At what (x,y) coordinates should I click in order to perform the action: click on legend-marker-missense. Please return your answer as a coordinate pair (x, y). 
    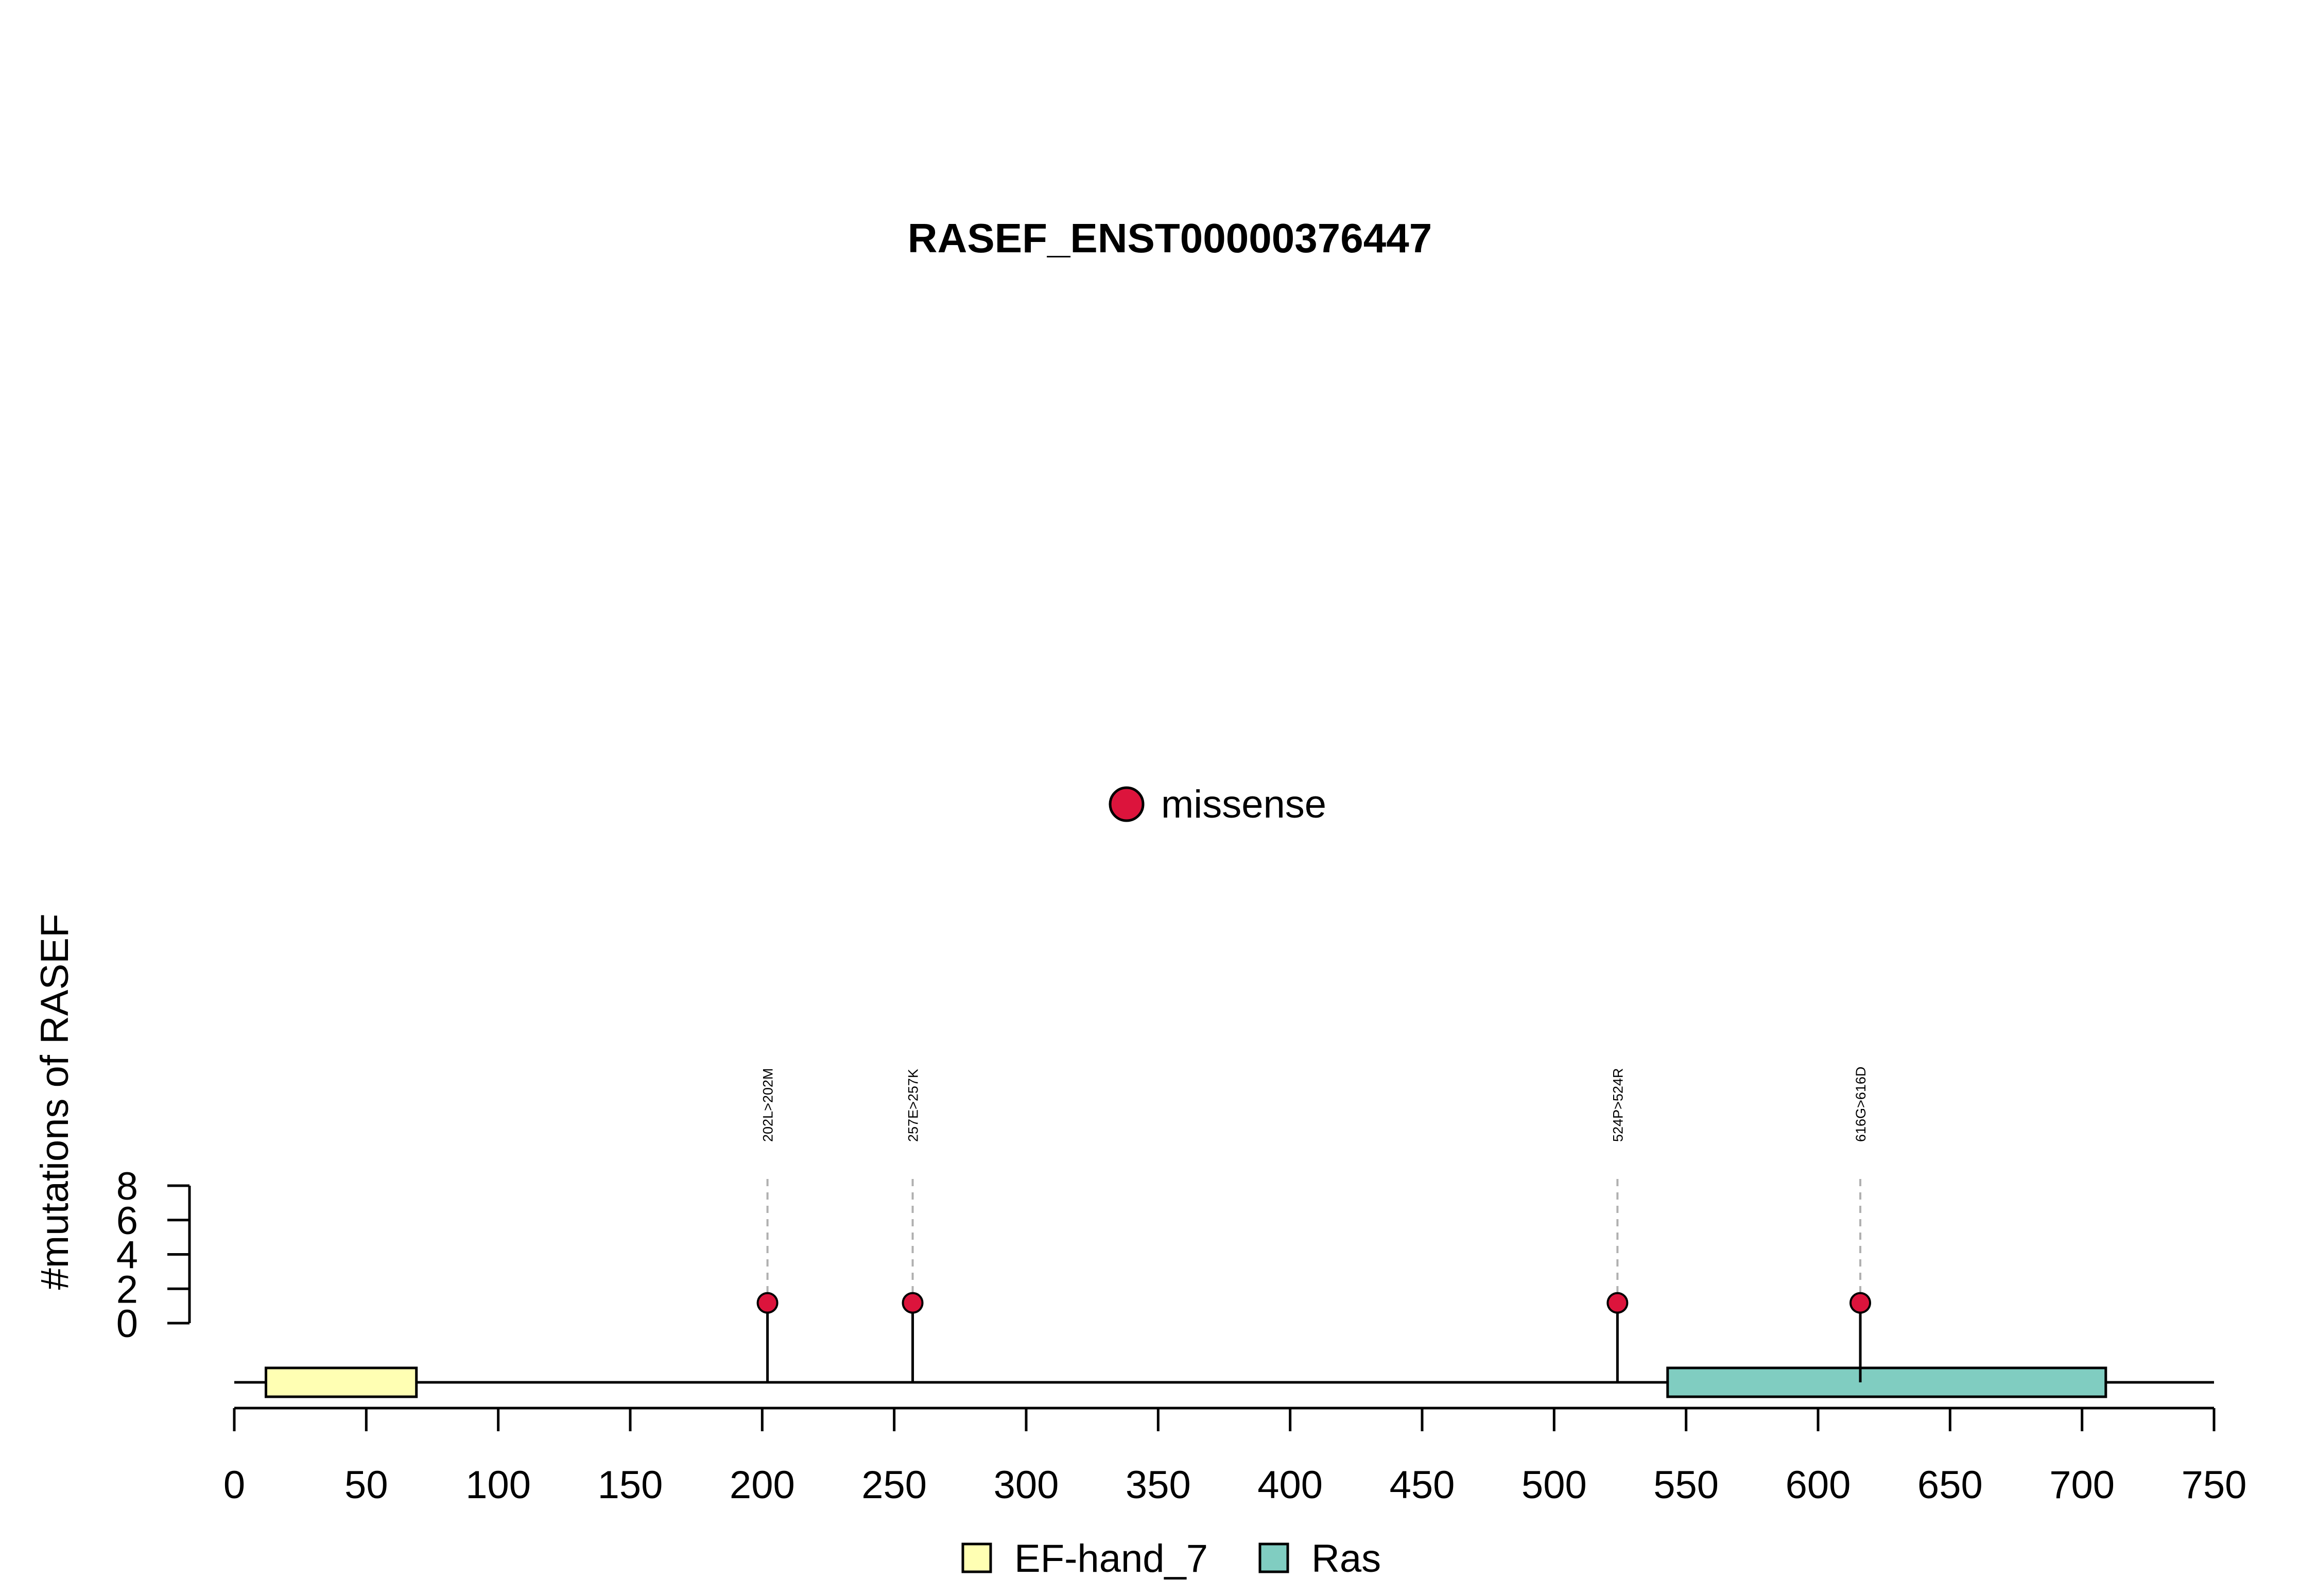
    Looking at the image, I should click on (1127, 804).